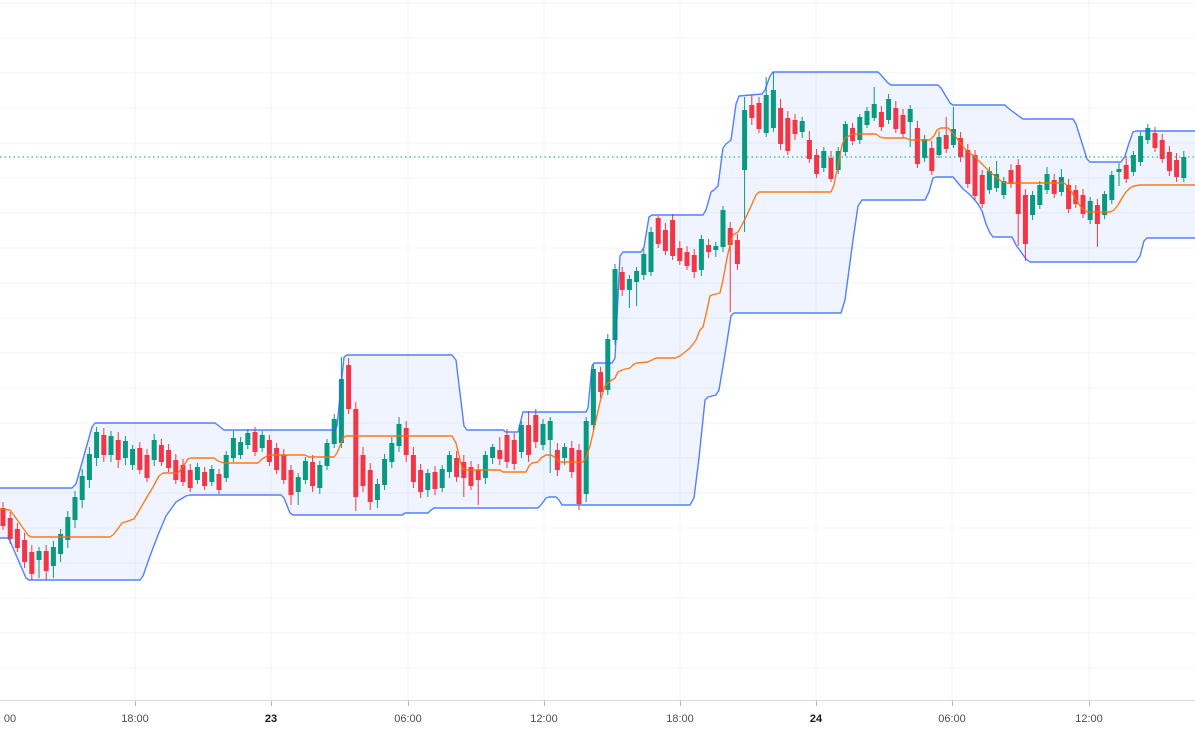 This screenshot has height=737, width=1195. Describe the element at coordinates (135, 719) in the screenshot. I see `time-axis-label: 18:00` at that location.